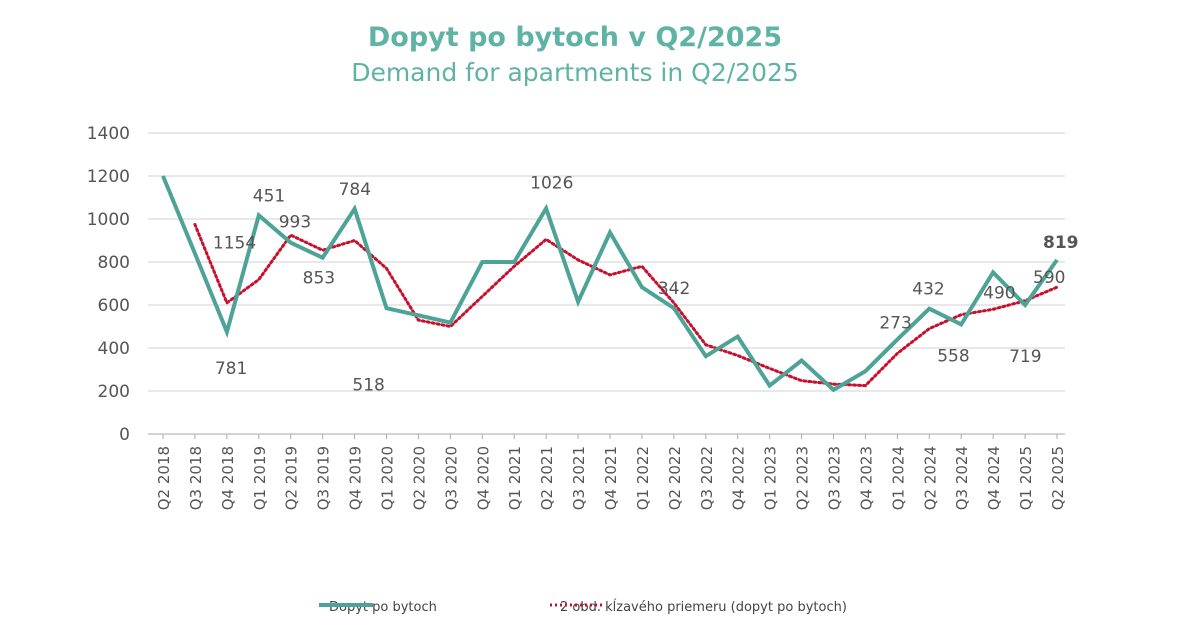 The image size is (1183, 642). I want to click on x-tick-label: Q2 2024, so click(930, 478).